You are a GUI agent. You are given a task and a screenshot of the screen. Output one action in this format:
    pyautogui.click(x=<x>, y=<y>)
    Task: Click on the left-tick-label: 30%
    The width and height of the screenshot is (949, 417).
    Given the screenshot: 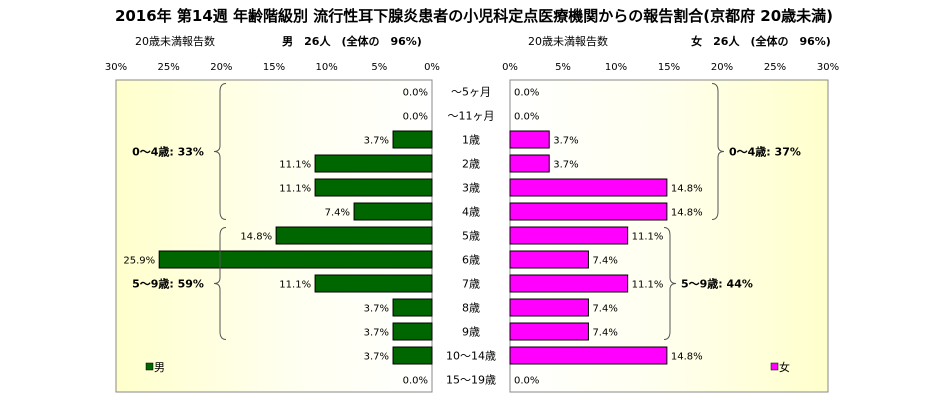 What is the action you would take?
    pyautogui.click(x=116, y=67)
    